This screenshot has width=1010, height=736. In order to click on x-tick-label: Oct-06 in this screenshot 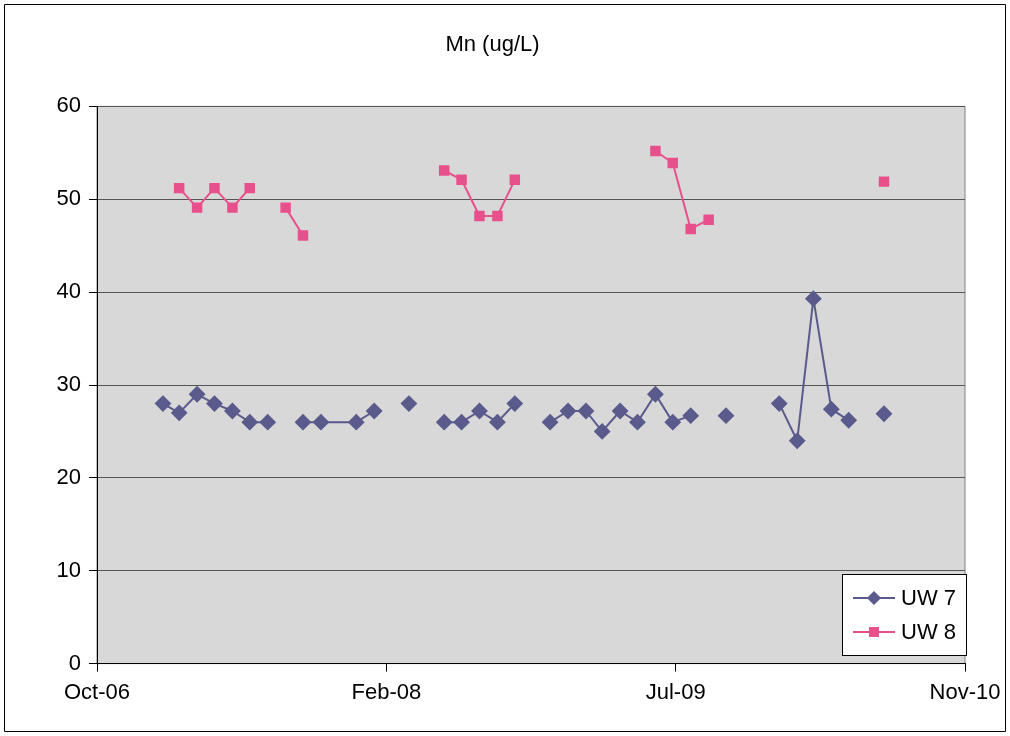, I will do `click(97, 691)`.